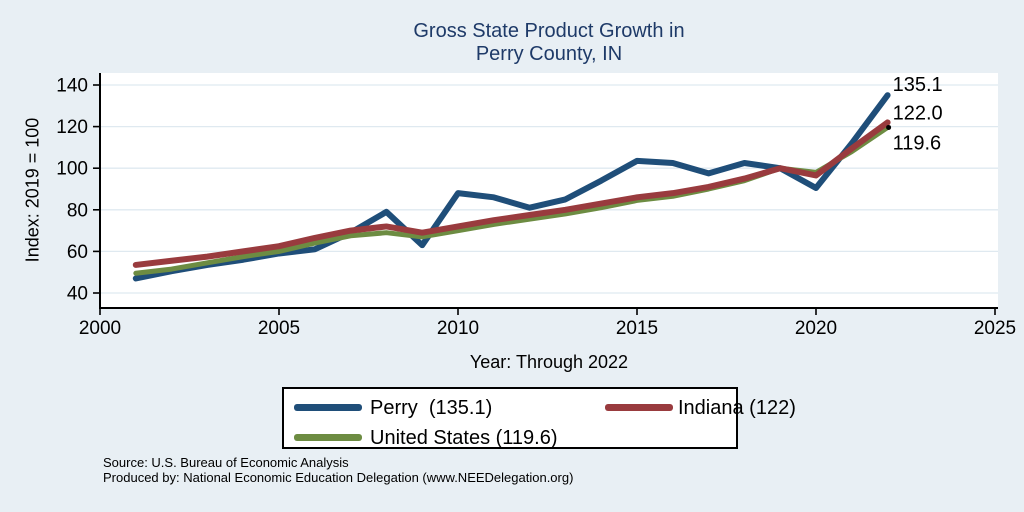 The width and height of the screenshot is (1024, 512). What do you see at coordinates (995, 328) in the screenshot?
I see `svg-text: 2025` at bounding box center [995, 328].